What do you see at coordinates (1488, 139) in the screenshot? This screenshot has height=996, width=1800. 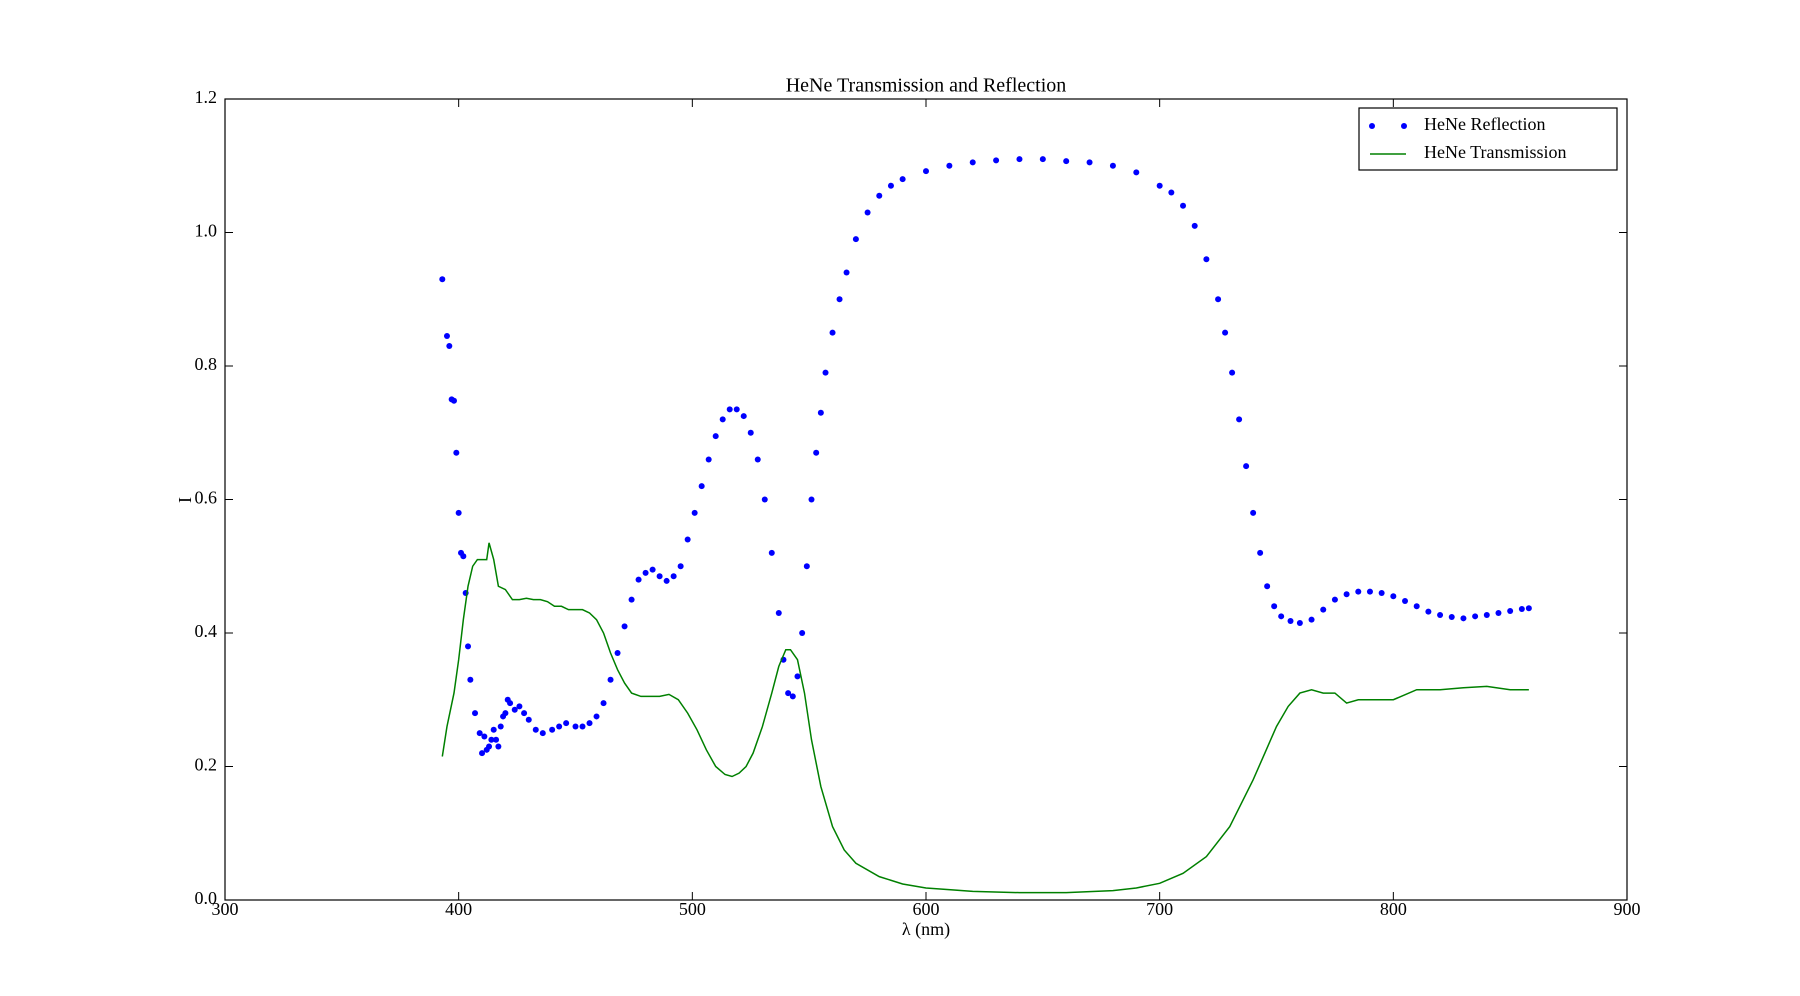 I see `legend-box` at bounding box center [1488, 139].